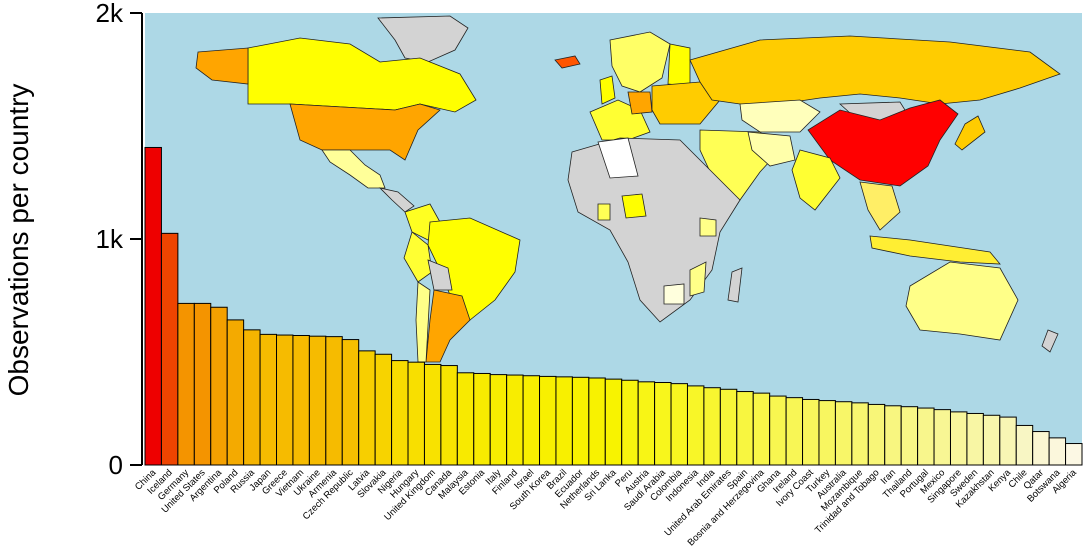 The image size is (1084, 557). What do you see at coordinates (1008, 441) in the screenshot?
I see `bar-kenya` at bounding box center [1008, 441].